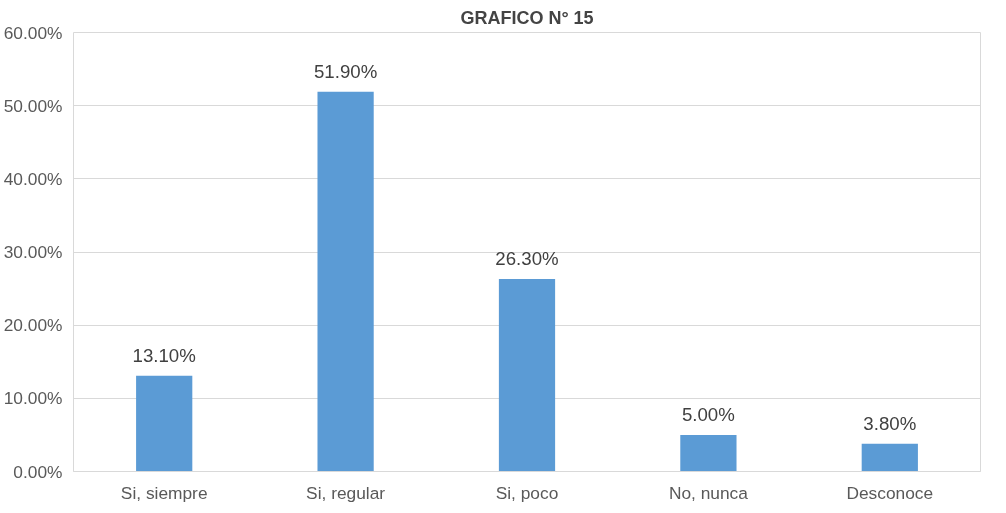 This screenshot has width=1006, height=513. I want to click on y-tick-label: 60.00%, so click(33, 32).